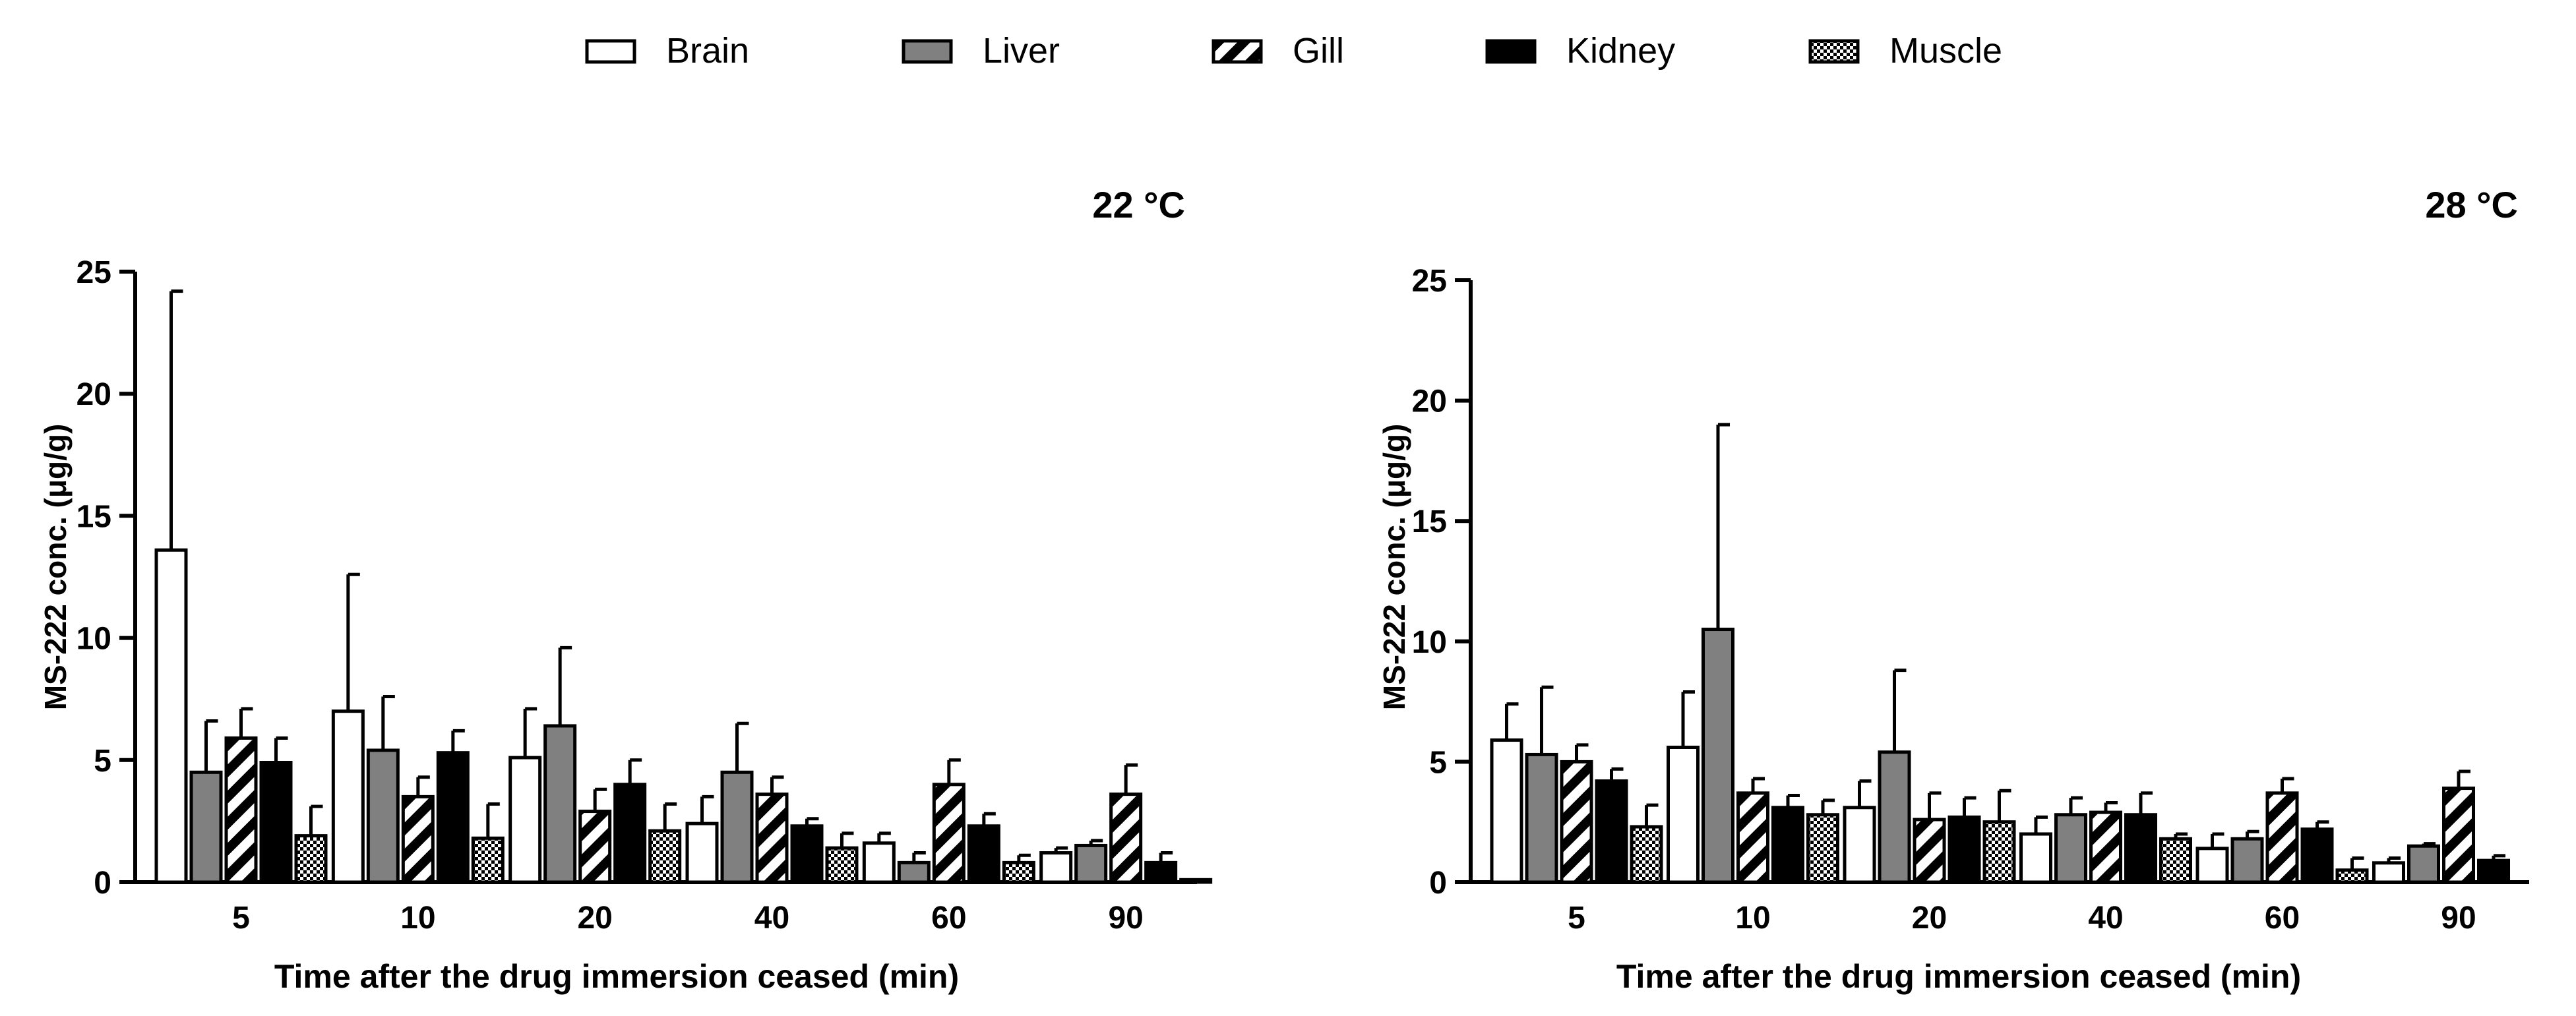 This screenshot has height=1016, width=2576. Describe the element at coordinates (1834, 51) in the screenshot. I see `legend-swatch-muscle` at that location.